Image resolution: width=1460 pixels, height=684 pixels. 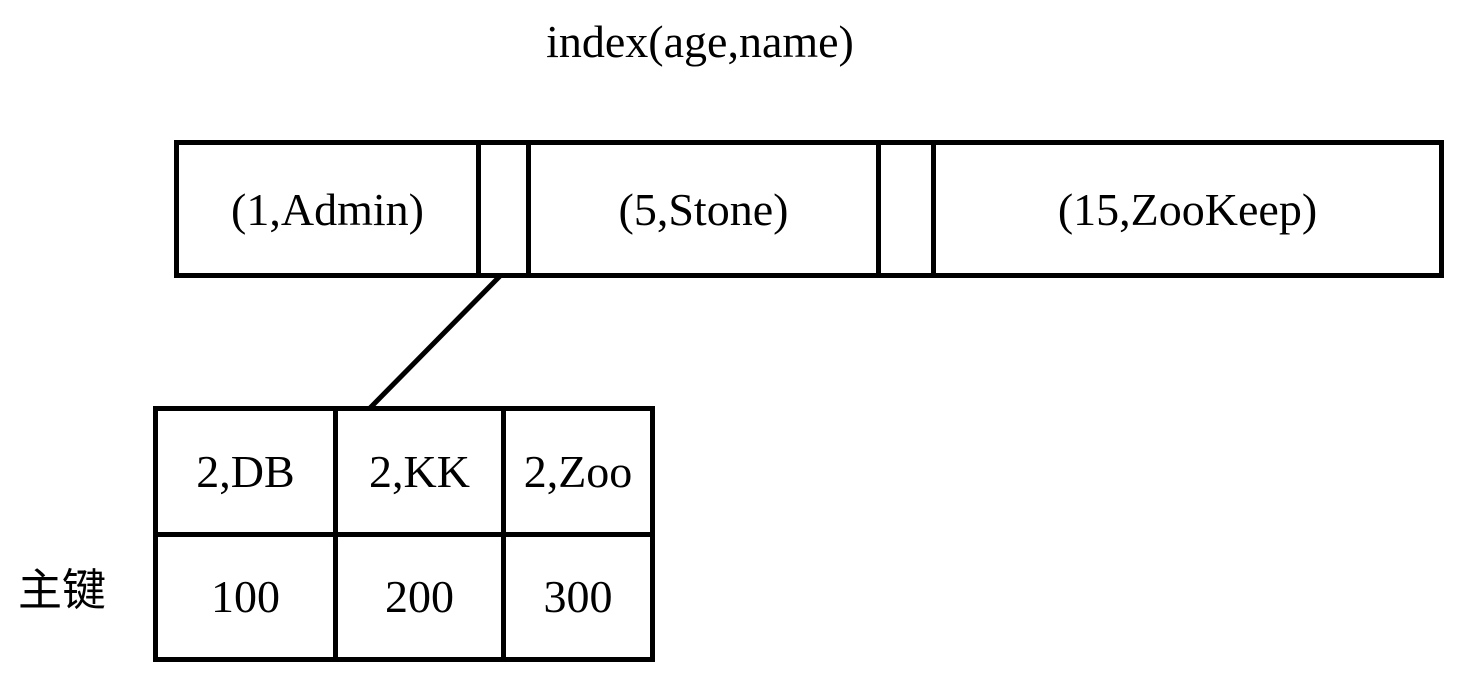 I want to click on root-key-3: (15,ZooKeep), so click(x=1185, y=209).